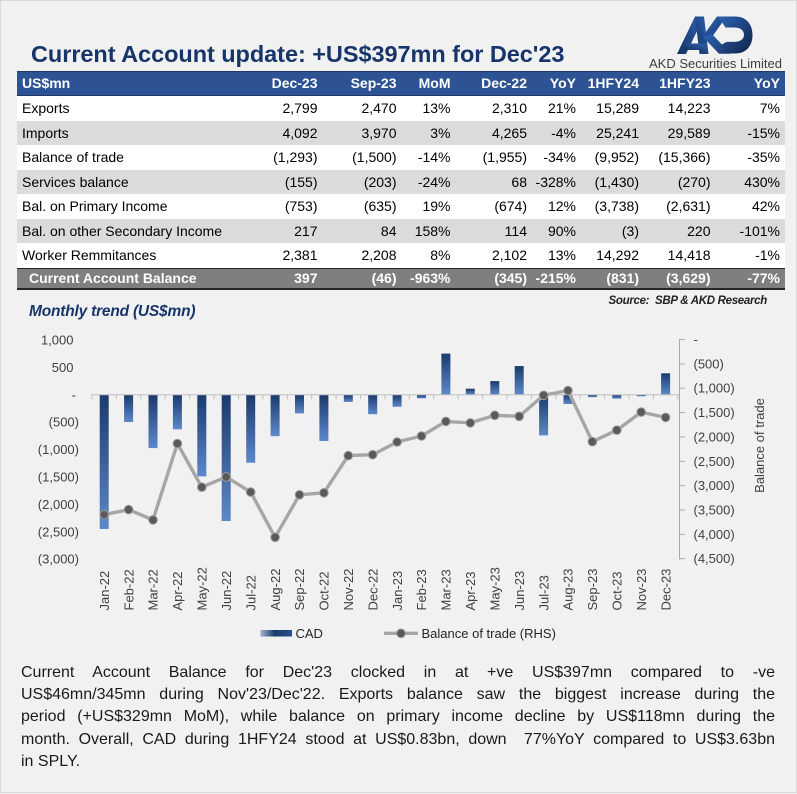 The image size is (797, 794). I want to click on svg-text: May-23, so click(495, 588).